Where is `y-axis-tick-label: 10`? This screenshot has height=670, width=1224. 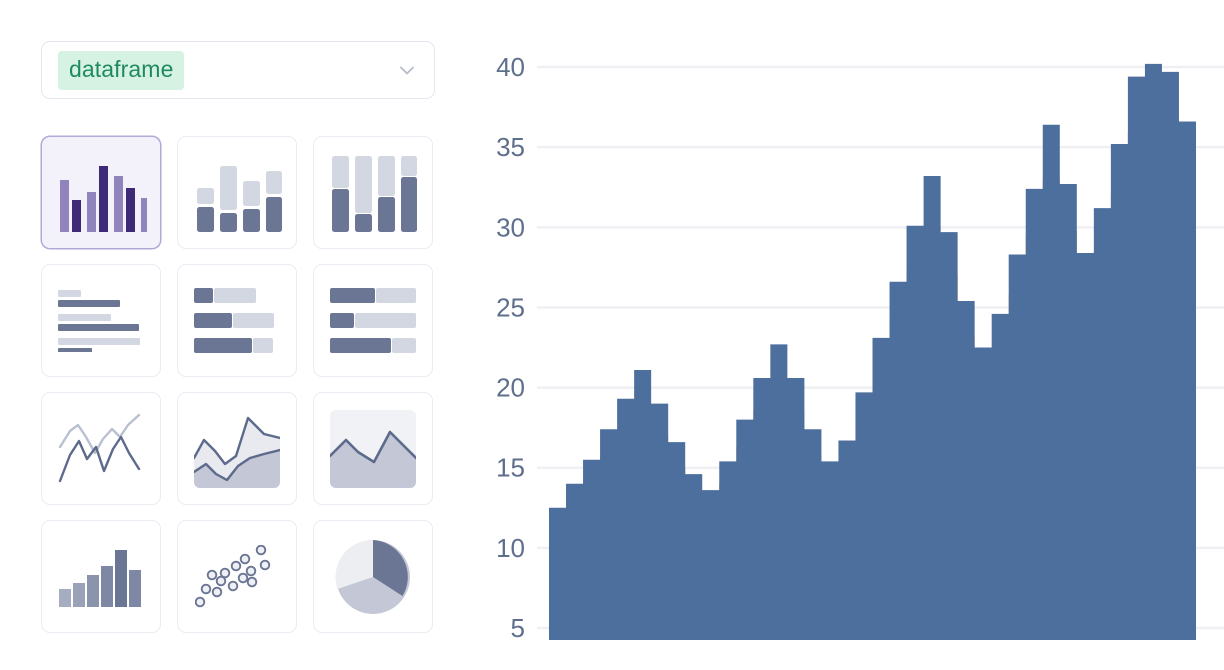
y-axis-tick-label: 10 is located at coordinates (510, 548).